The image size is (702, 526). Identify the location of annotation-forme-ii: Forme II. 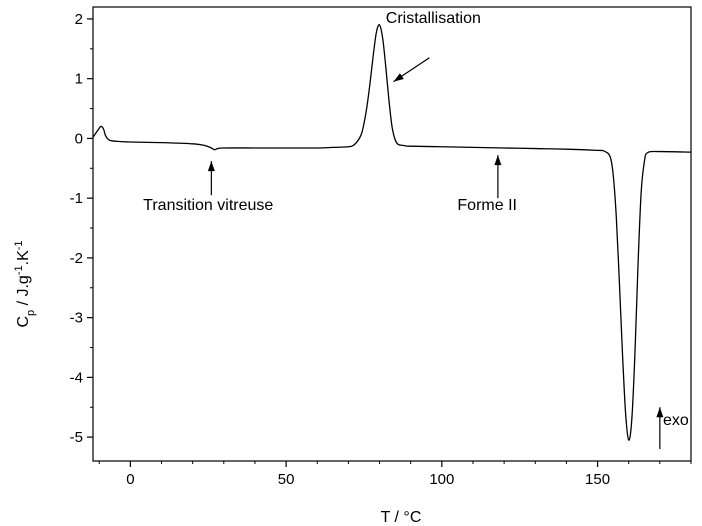
(487, 205).